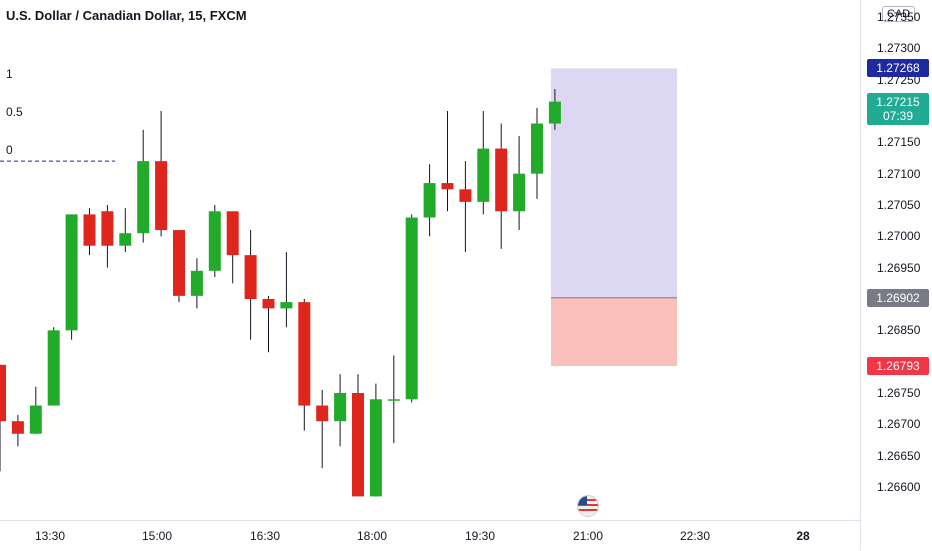  What do you see at coordinates (50, 536) in the screenshot?
I see `time-label: 13:30` at bounding box center [50, 536].